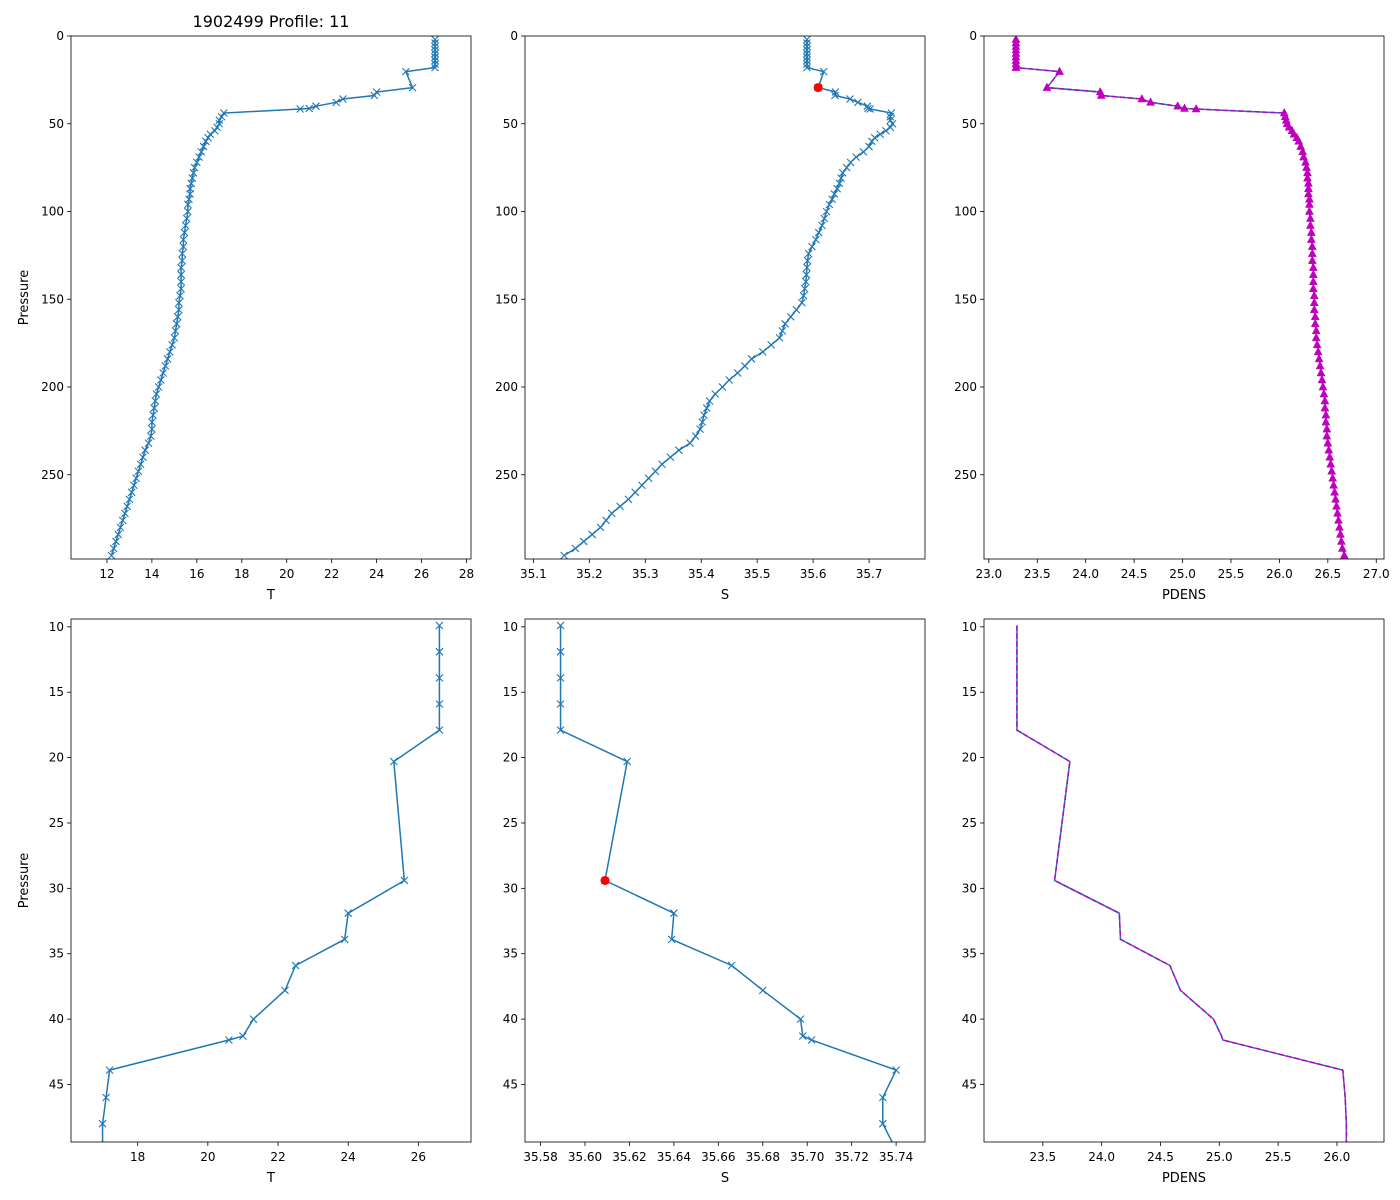 The height and width of the screenshot is (1200, 1400). Describe the element at coordinates (605, 880) in the screenshot. I see `flagged-point` at that location.